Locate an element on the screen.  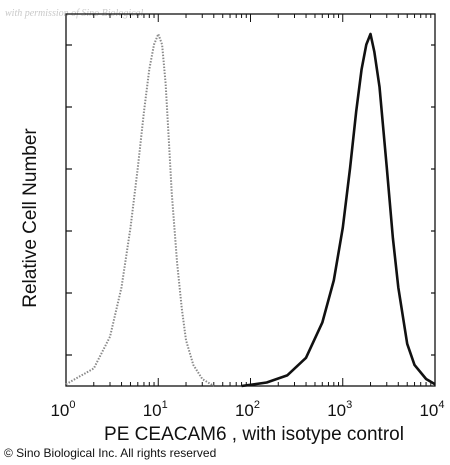
x-tick-label: 10⁰ is located at coordinates (62, 409).